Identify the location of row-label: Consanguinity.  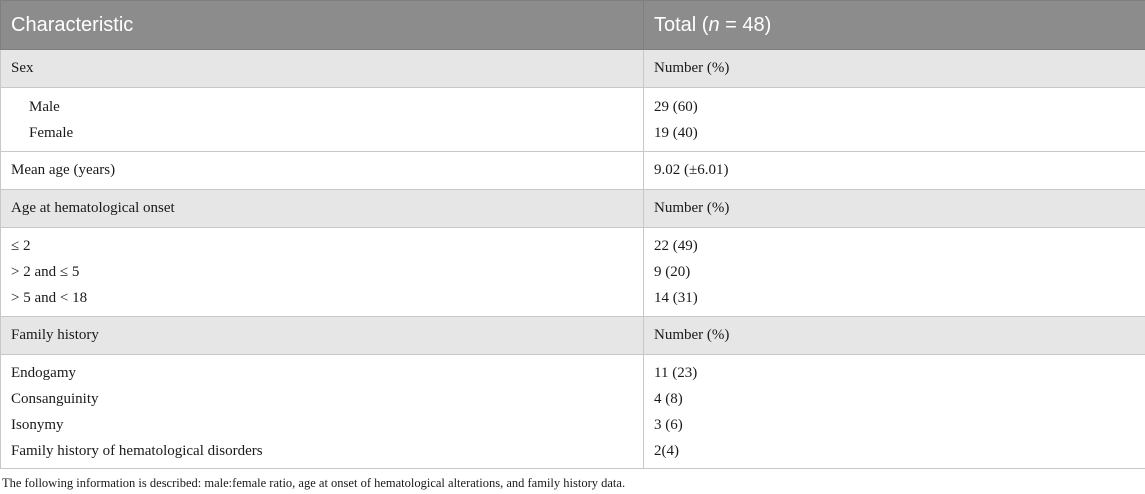
(55, 398).